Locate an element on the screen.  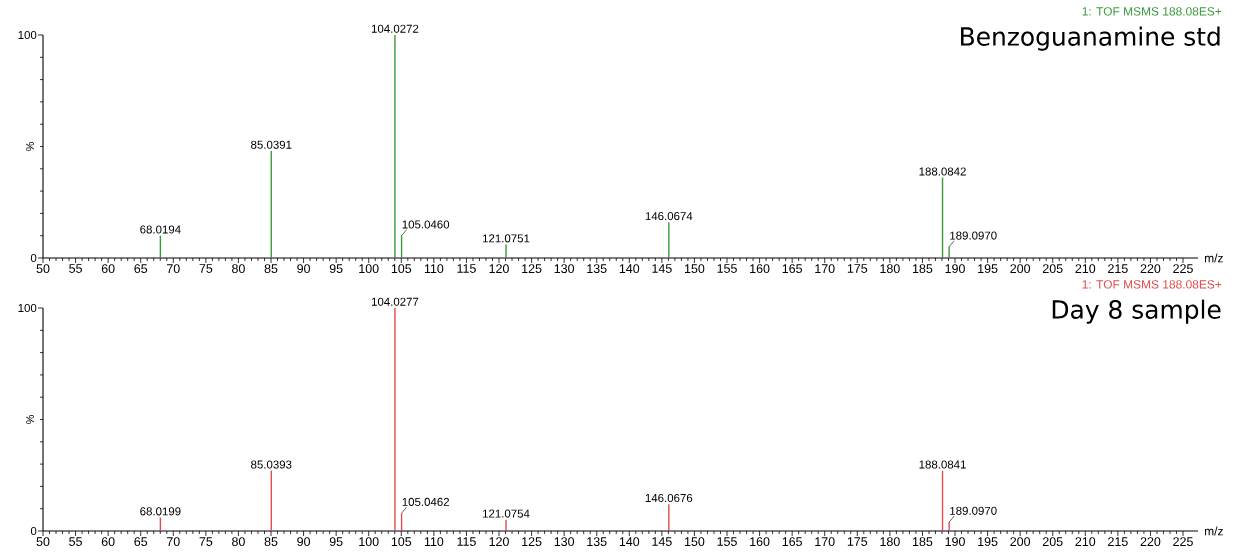
annotation: 105.0460 is located at coordinates (426, 224).